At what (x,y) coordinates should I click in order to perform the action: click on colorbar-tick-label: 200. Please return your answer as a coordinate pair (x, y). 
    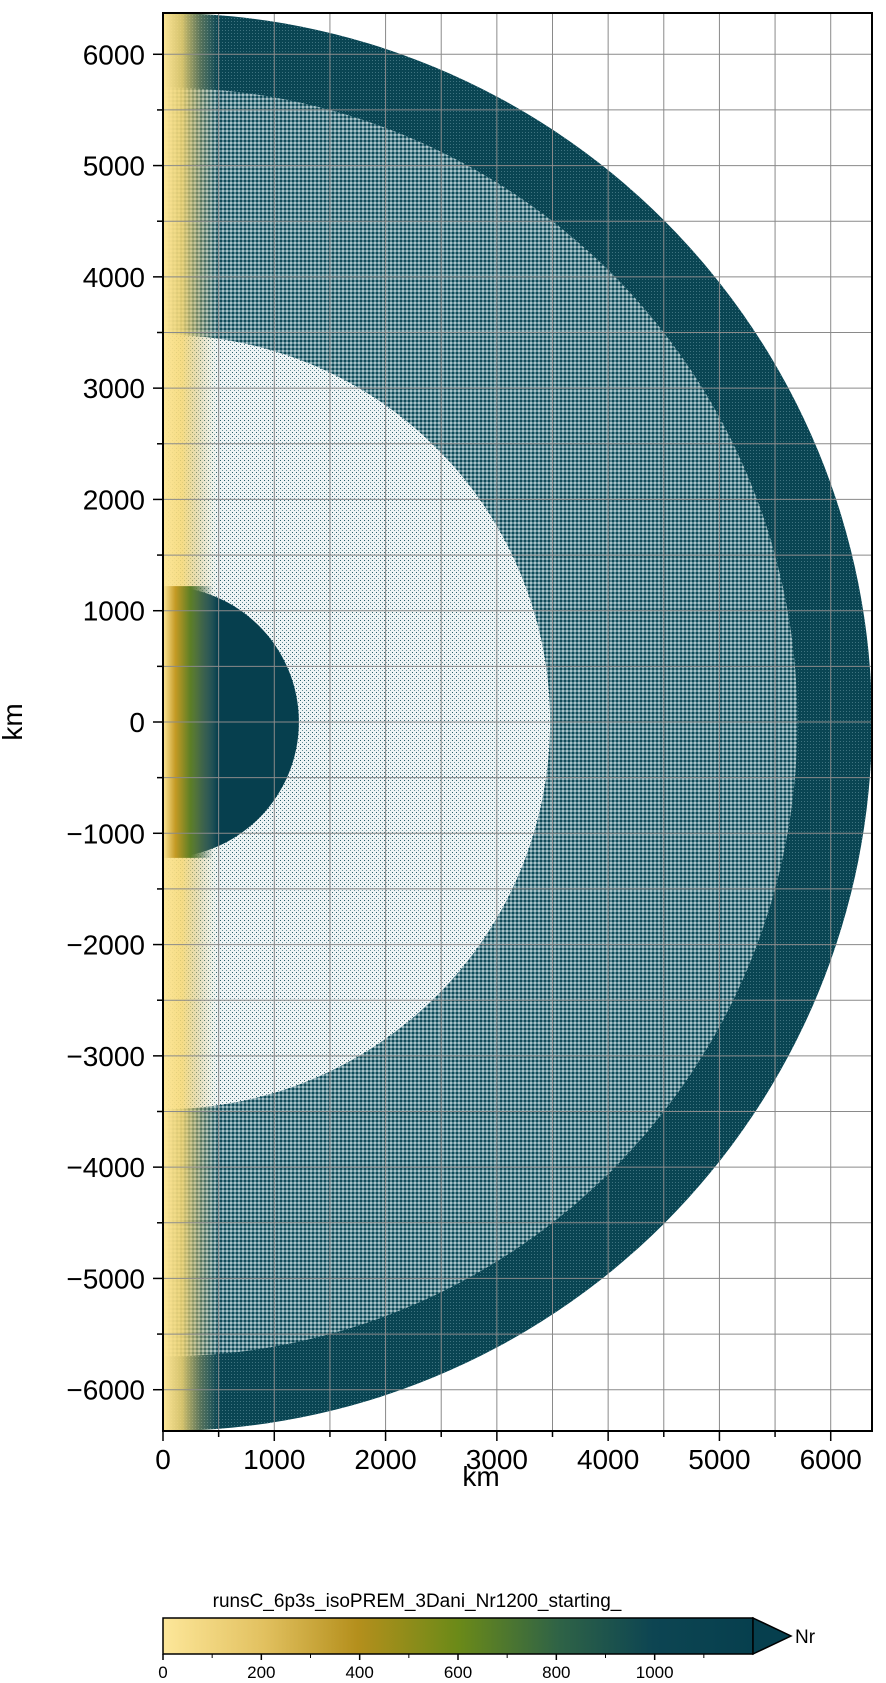
    Looking at the image, I should click on (261, 1672).